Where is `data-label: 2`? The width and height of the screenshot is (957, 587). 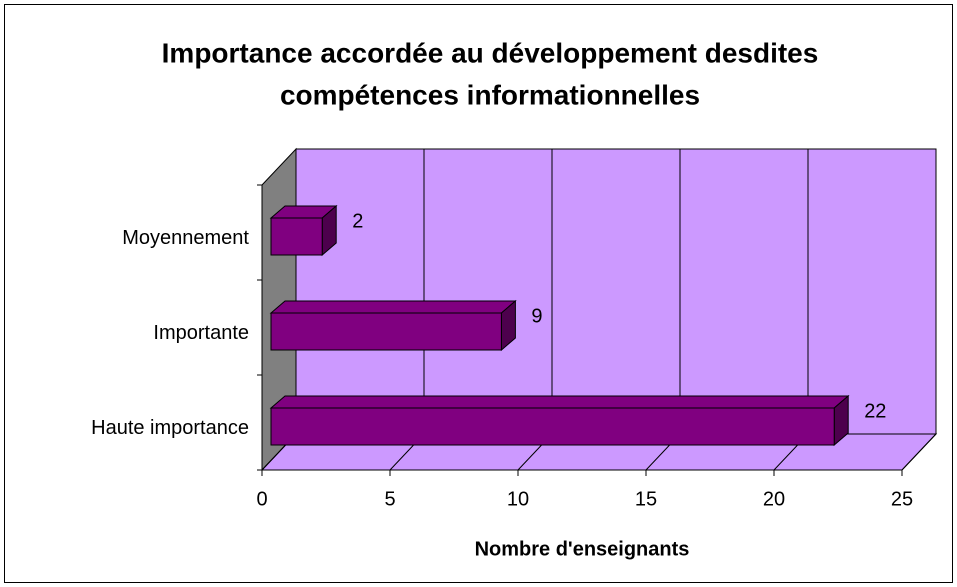 data-label: 2 is located at coordinates (357, 221).